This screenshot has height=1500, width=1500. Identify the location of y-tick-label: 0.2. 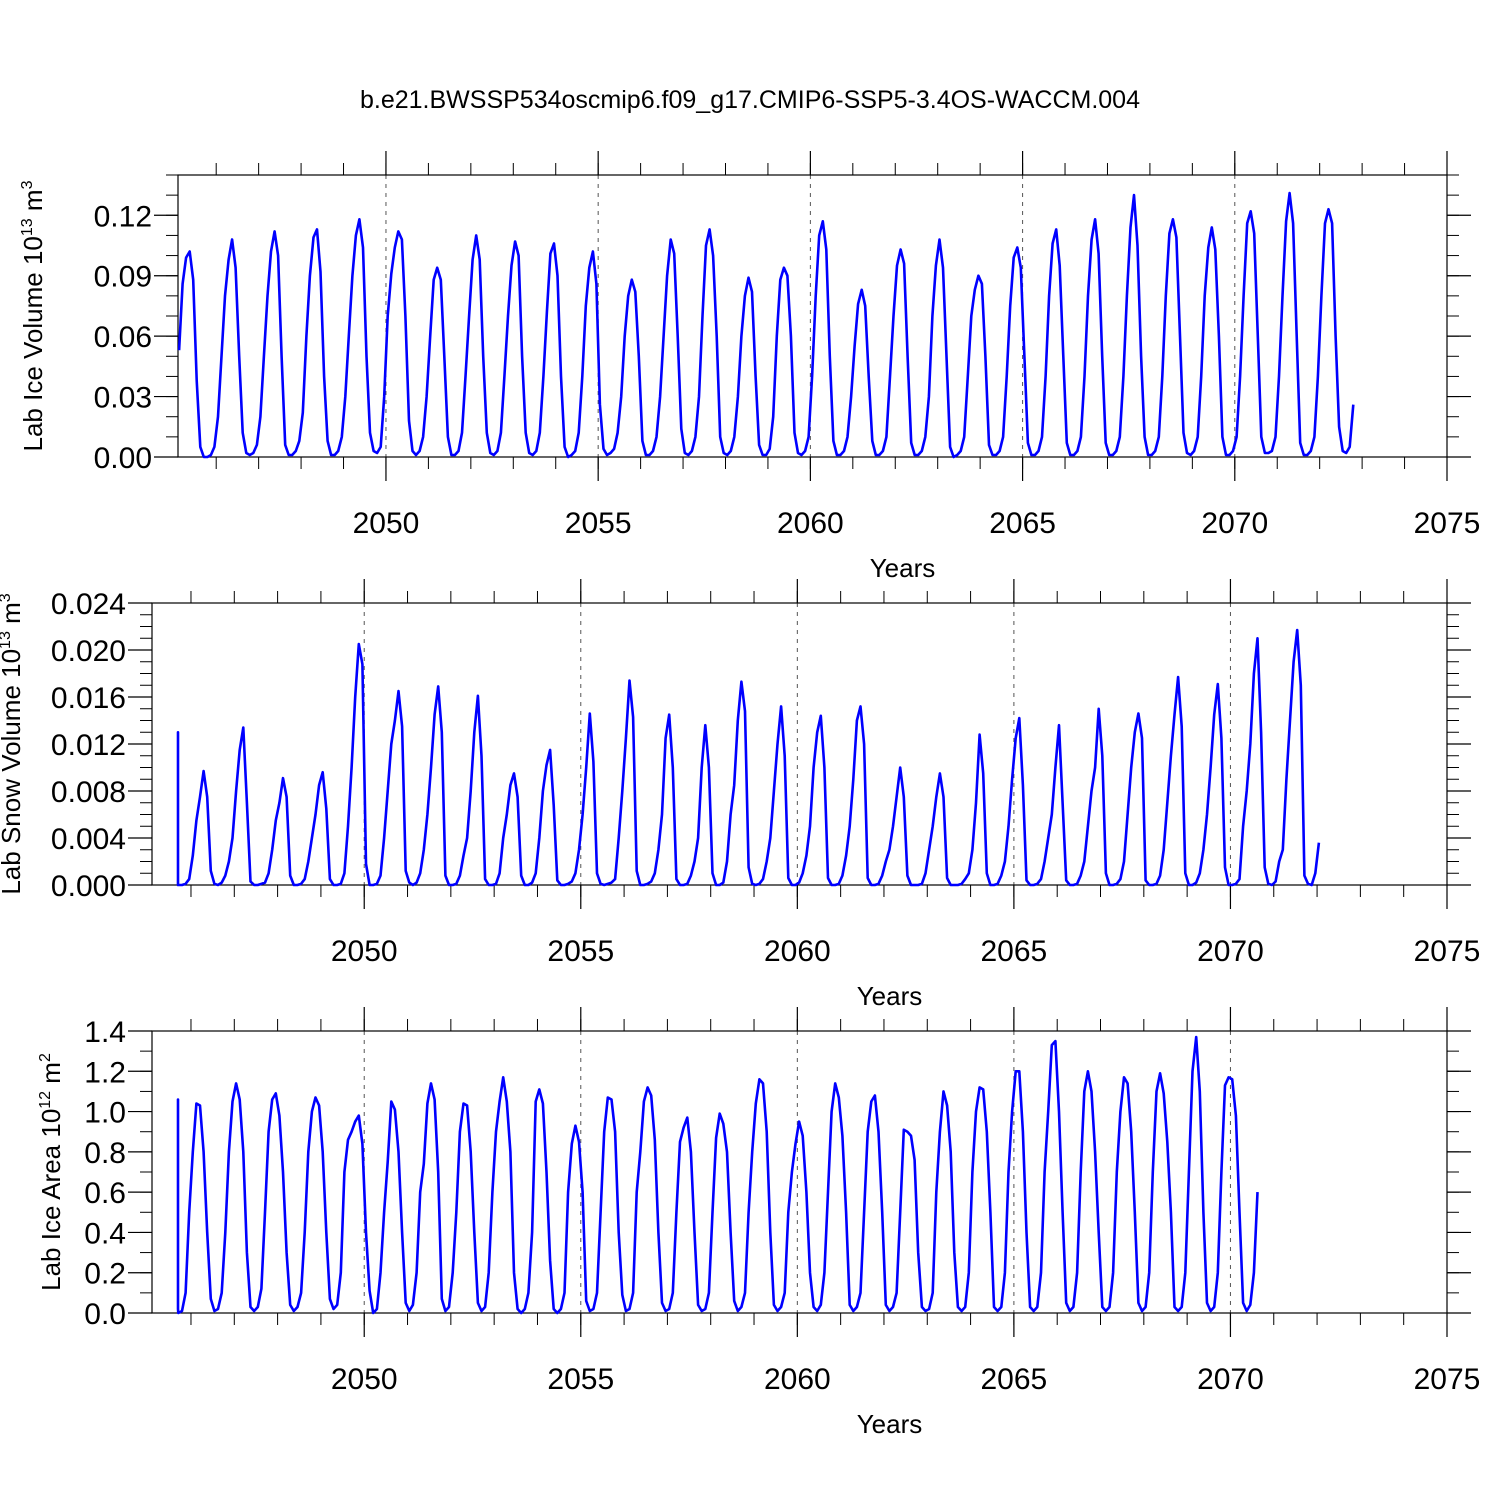
(105, 1274).